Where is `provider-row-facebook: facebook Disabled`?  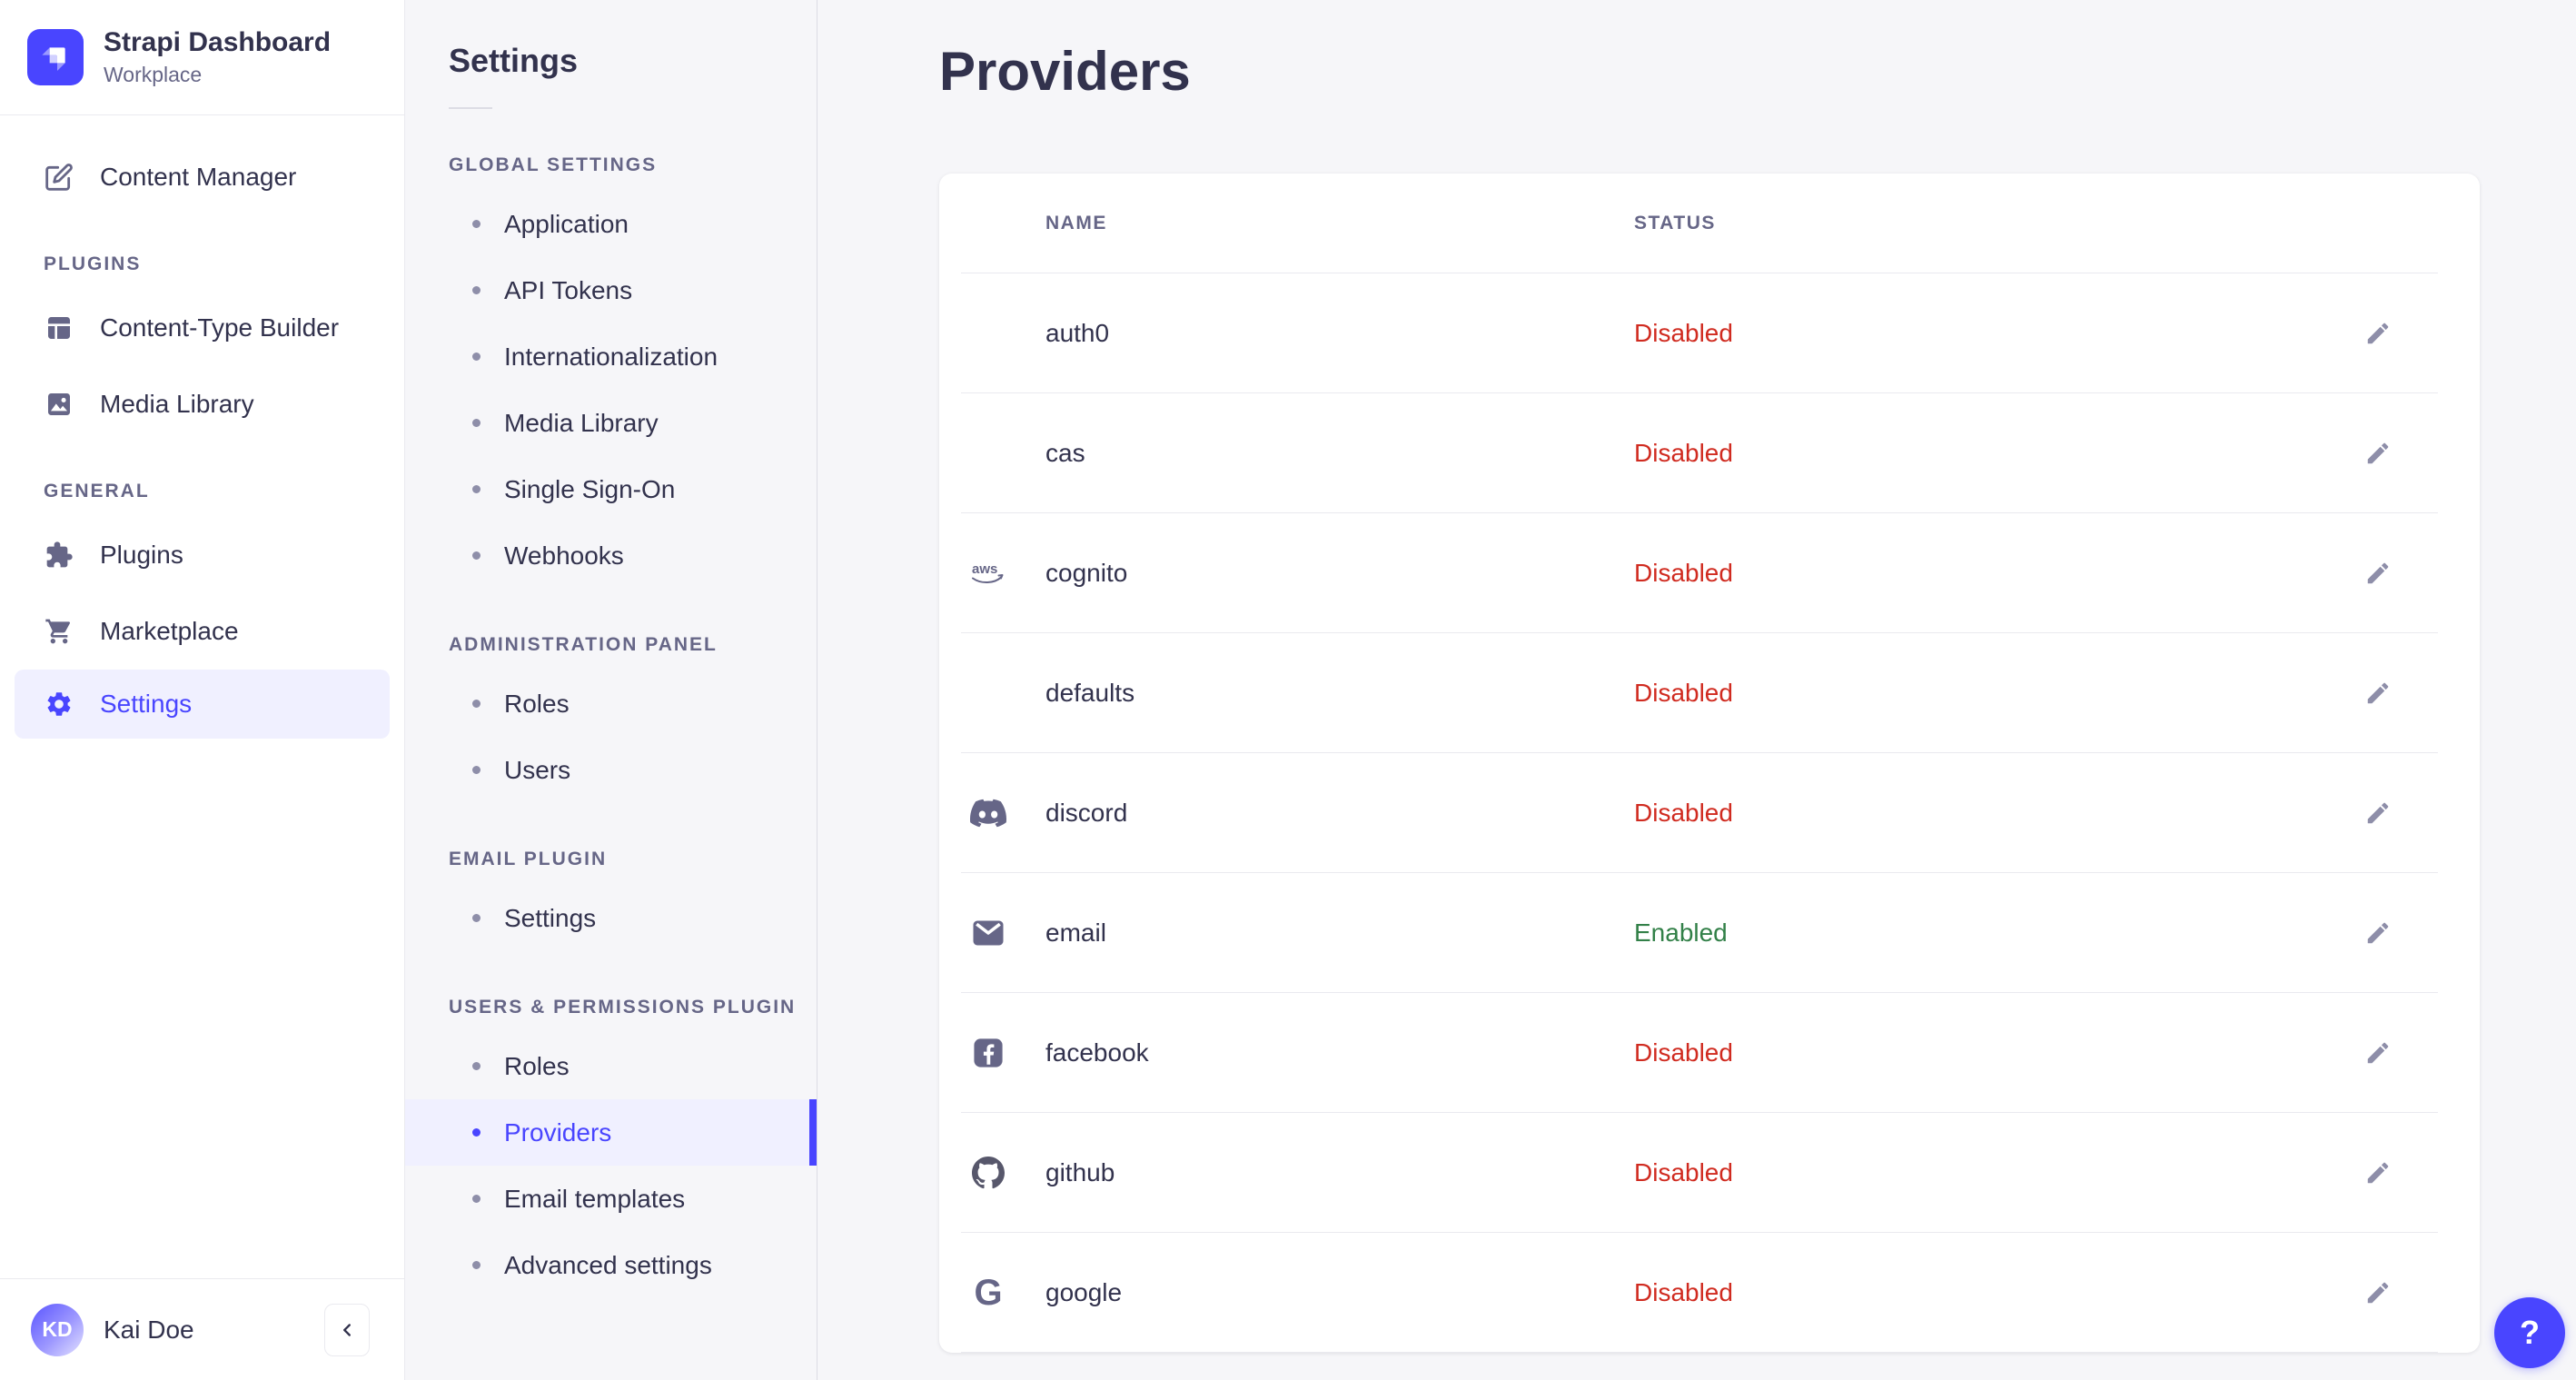 provider-row-facebook: facebook Disabled is located at coordinates (1709, 1053).